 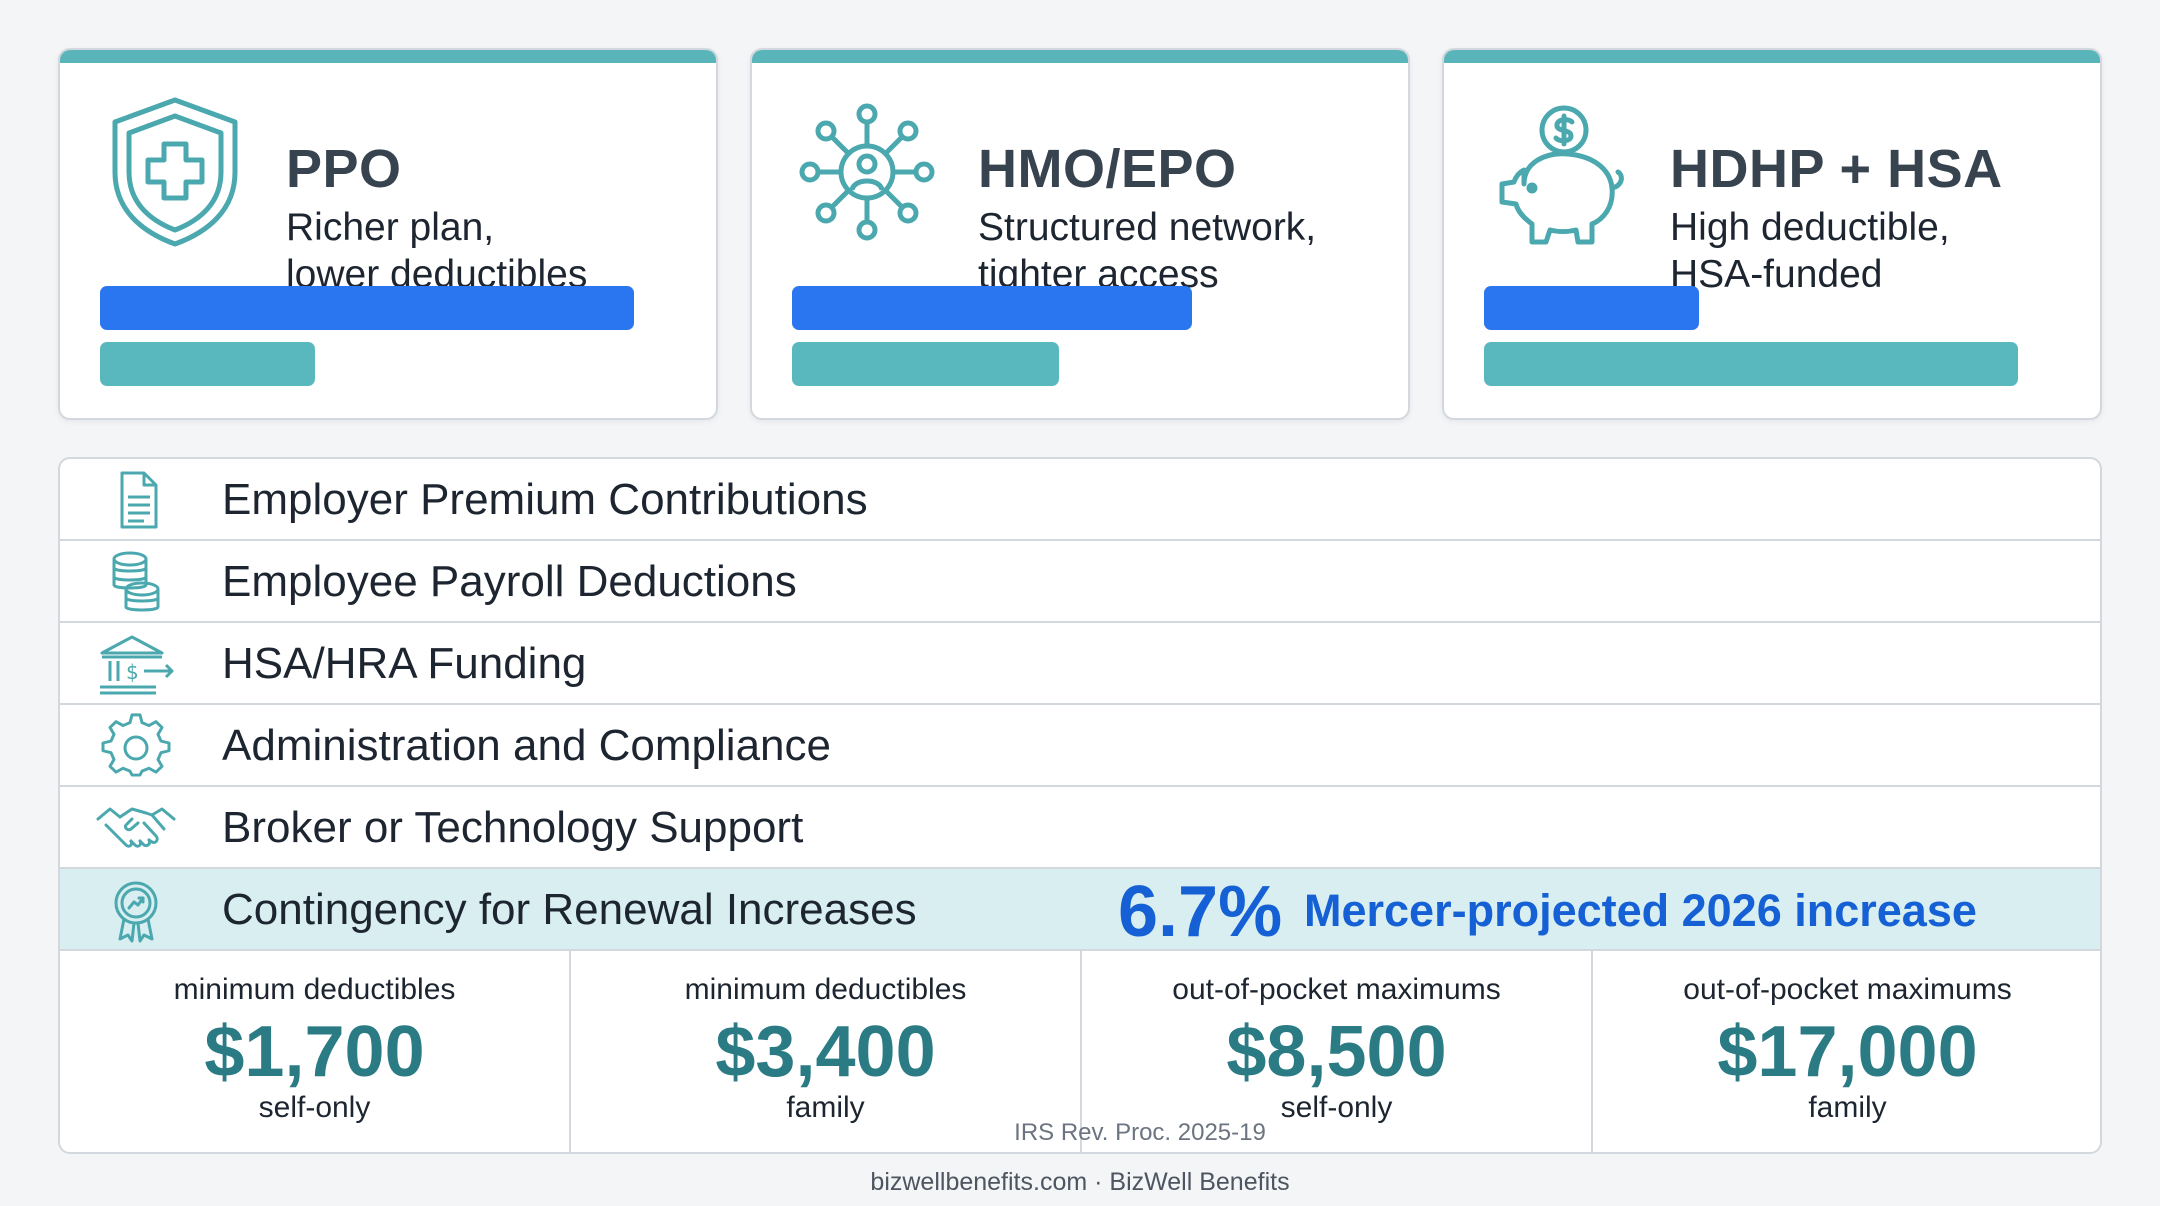 What do you see at coordinates (1080, 1182) in the screenshot?
I see `footer-credit: bizwellbenefits.com · BizWell Benefits` at bounding box center [1080, 1182].